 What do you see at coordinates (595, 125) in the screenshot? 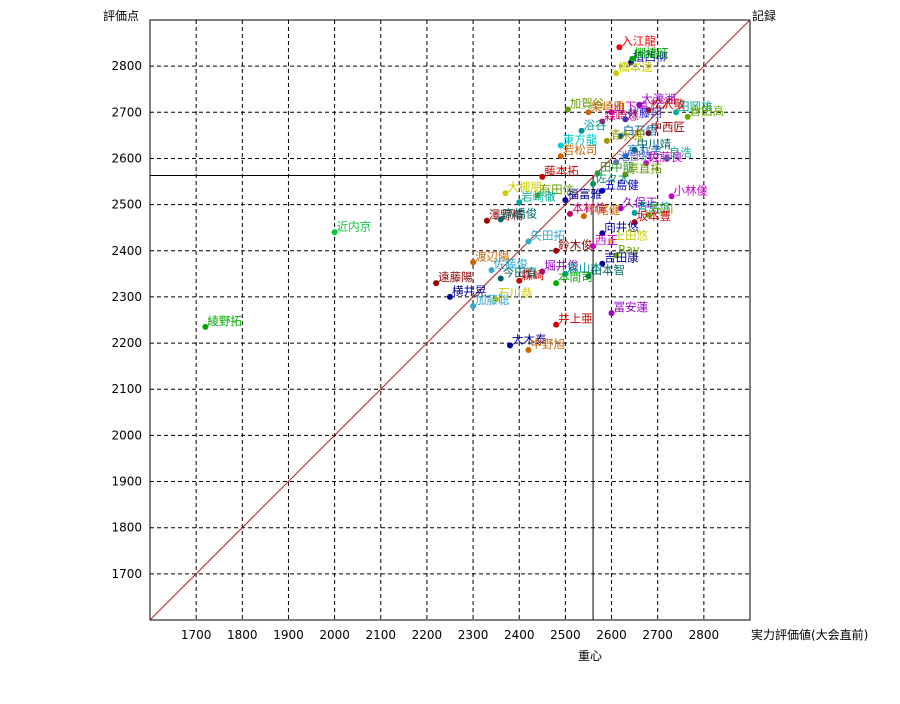
I see `data-point-label: 浴谷` at bounding box center [595, 125].